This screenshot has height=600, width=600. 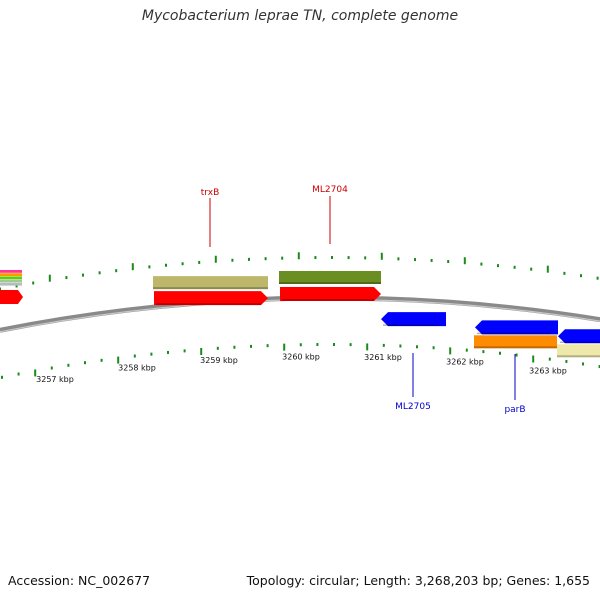 What do you see at coordinates (79, 580) in the screenshot?
I see `accession-text: Accession: NC_002677` at bounding box center [79, 580].